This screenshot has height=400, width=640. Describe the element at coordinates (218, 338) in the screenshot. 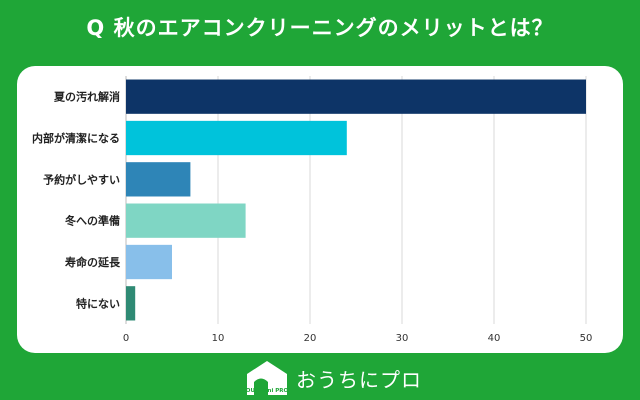

I see `x-tick-label: 10` at that location.